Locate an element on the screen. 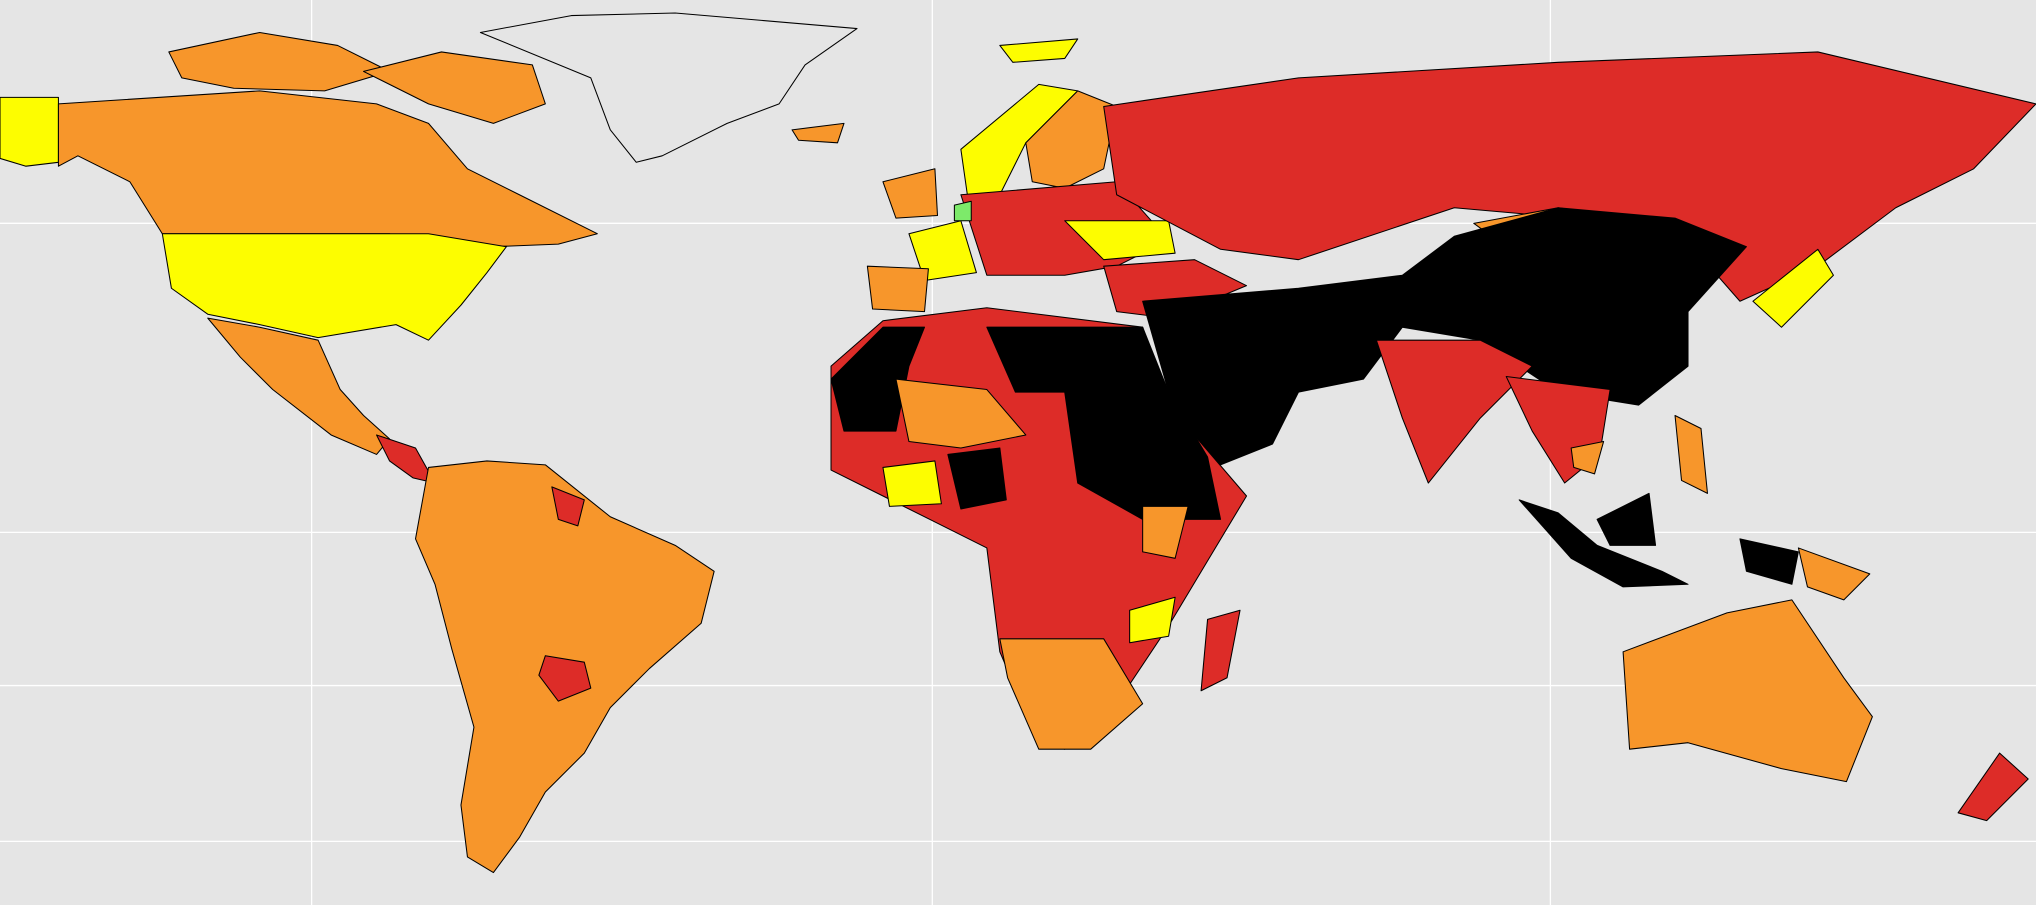 This screenshot has height=905, width=2036. australia is located at coordinates (1747, 691).